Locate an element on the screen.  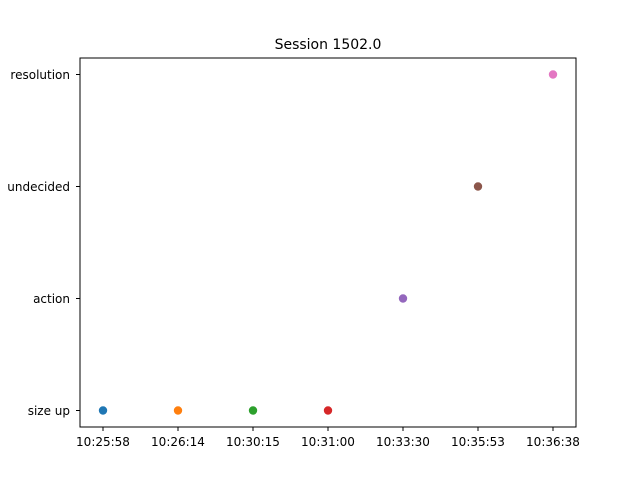
x-tick-label: 10:25:58 is located at coordinates (103, 442).